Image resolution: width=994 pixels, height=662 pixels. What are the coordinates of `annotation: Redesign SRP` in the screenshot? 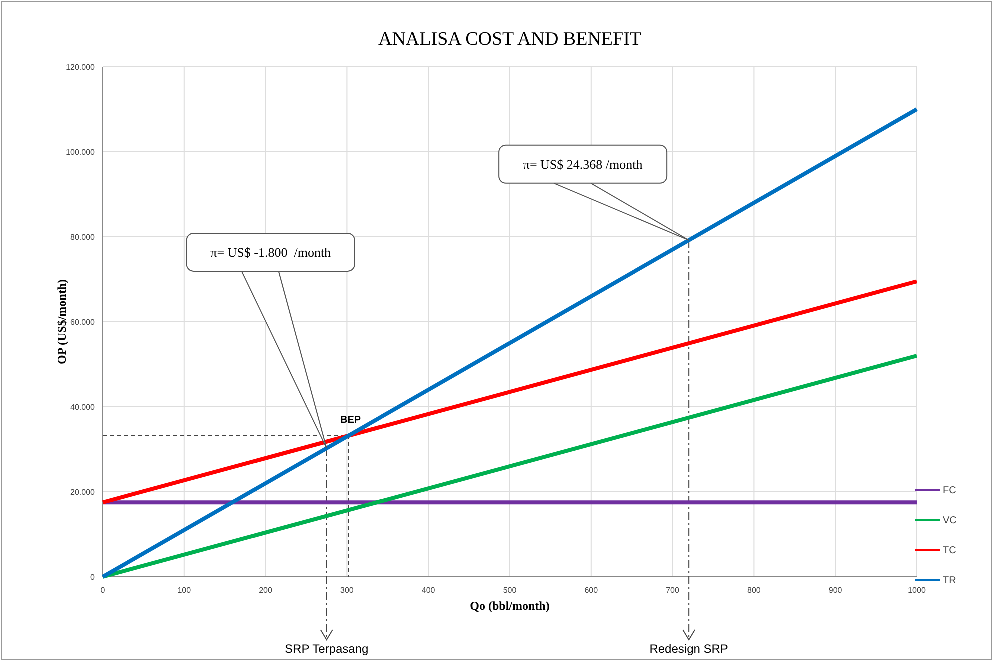 It's located at (689, 649).